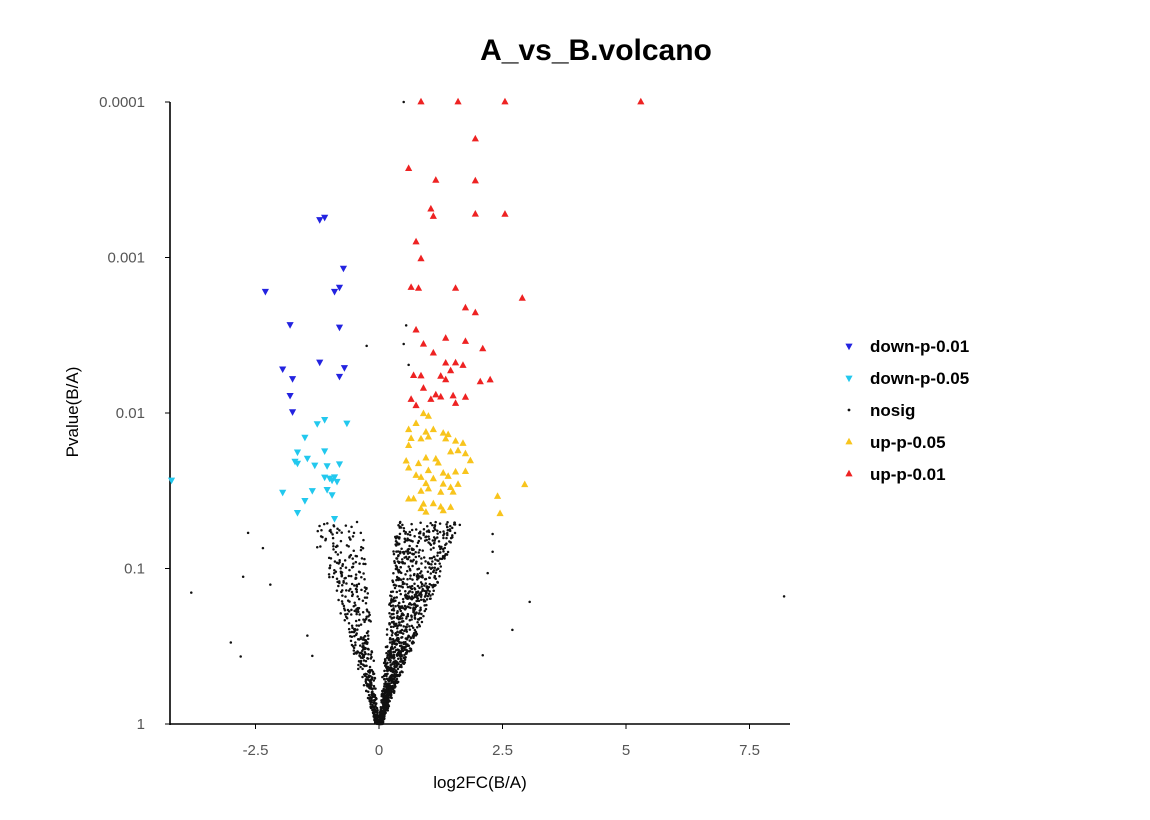  Describe the element at coordinates (317, 424) in the screenshot. I see `down-p-0.05-point` at that location.